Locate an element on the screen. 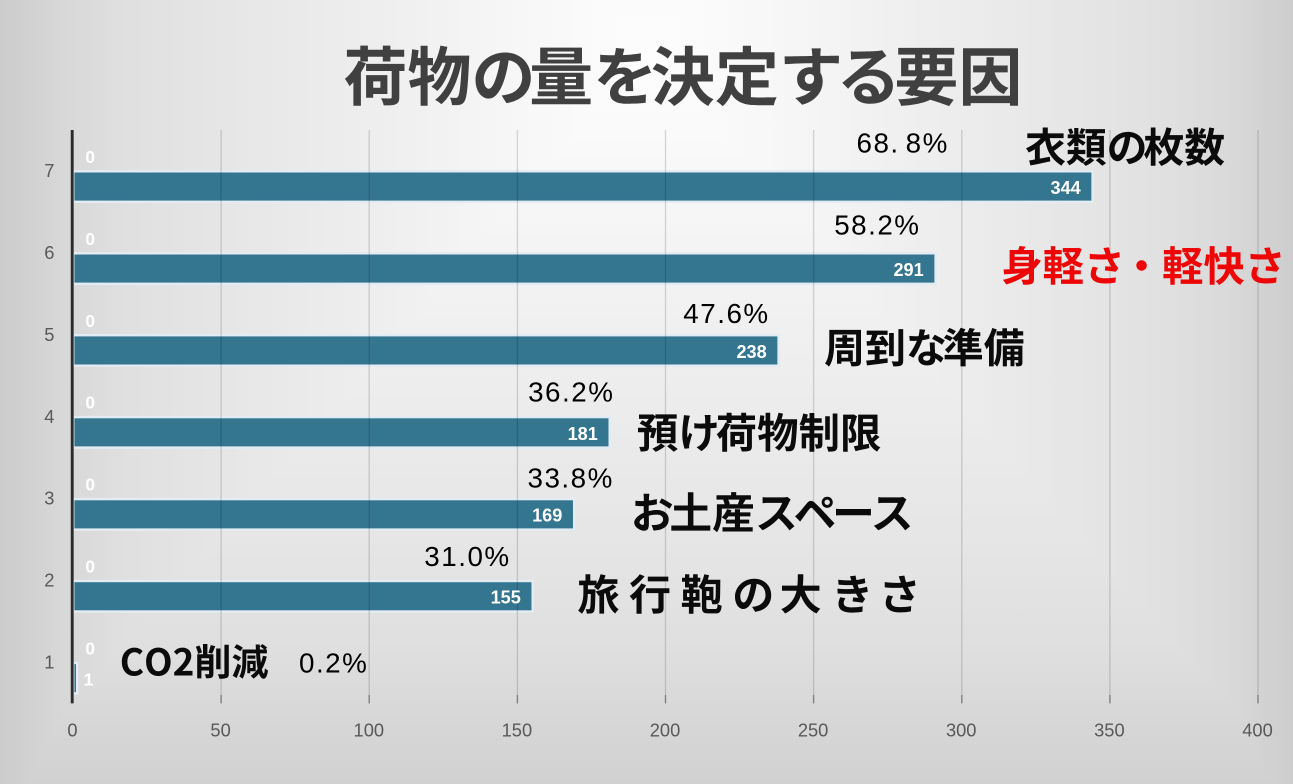 This screenshot has width=1293, height=784. svg-text: 200 is located at coordinates (665, 730).